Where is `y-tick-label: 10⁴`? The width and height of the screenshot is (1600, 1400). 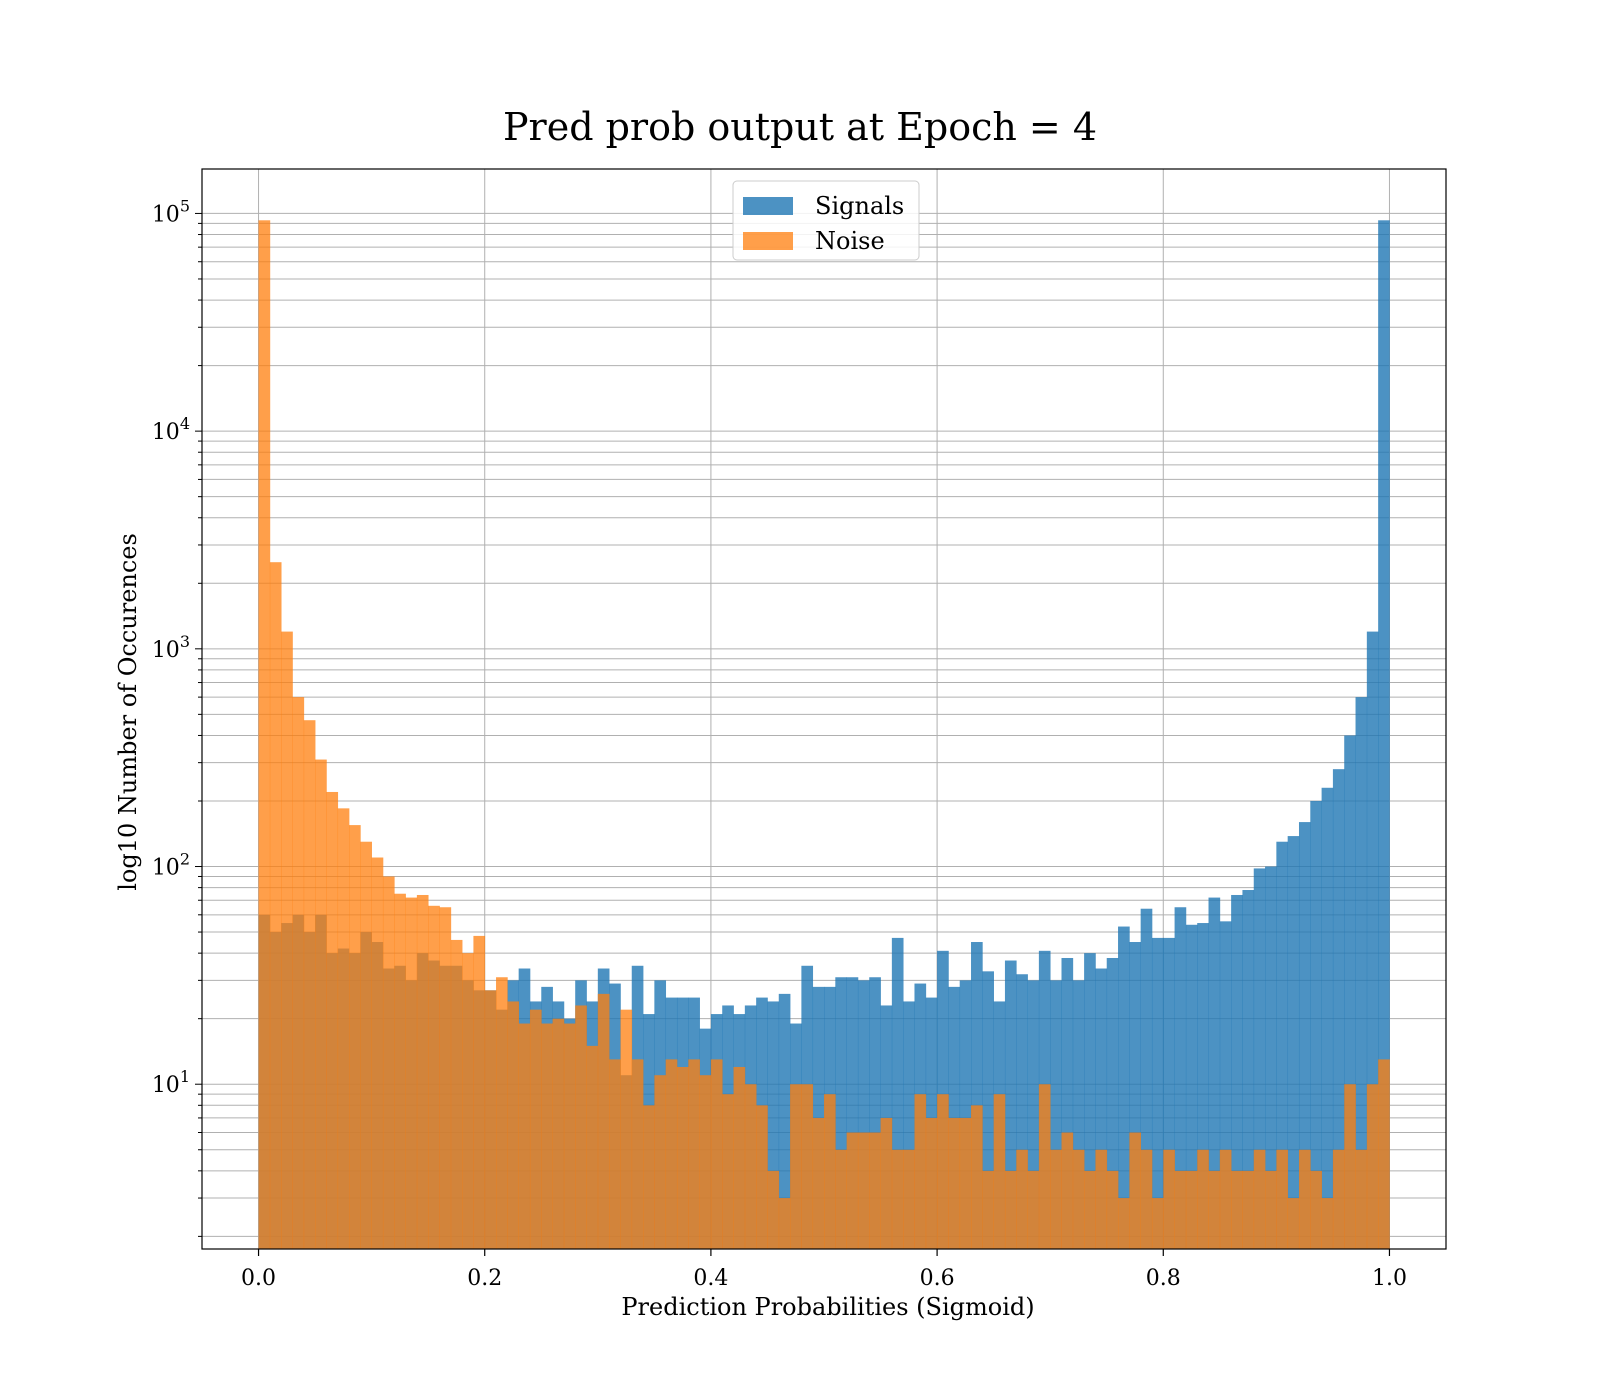
y-tick-label: 10⁴ is located at coordinates (171, 429).